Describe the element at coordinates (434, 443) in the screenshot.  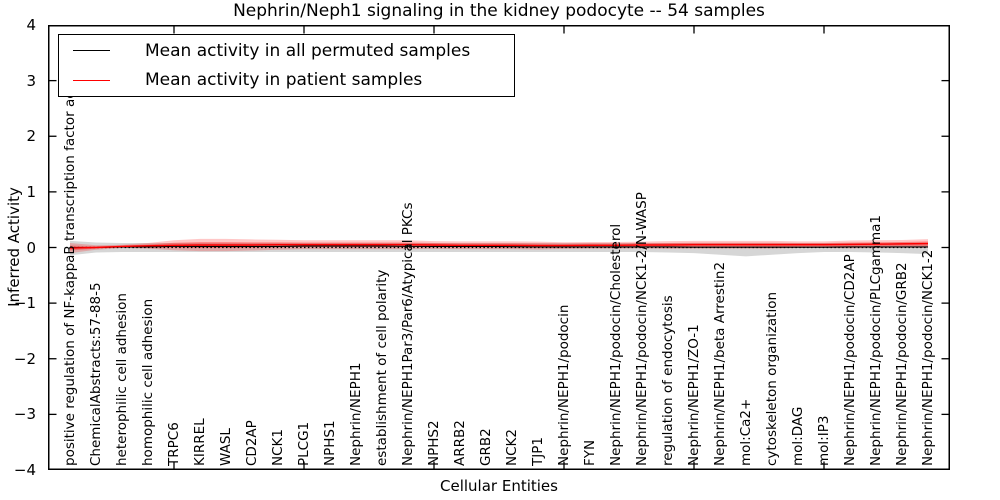
I see `x-category-label: NPHS2` at that location.